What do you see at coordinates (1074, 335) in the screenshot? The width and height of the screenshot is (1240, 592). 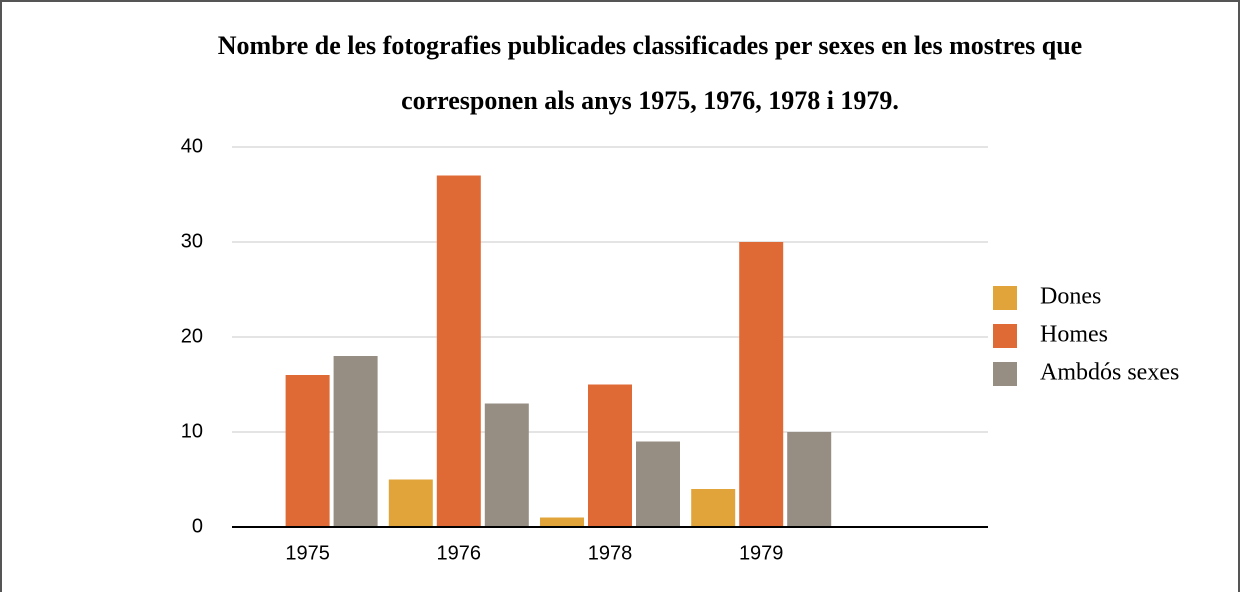 I see `legend-label: Homes` at bounding box center [1074, 335].